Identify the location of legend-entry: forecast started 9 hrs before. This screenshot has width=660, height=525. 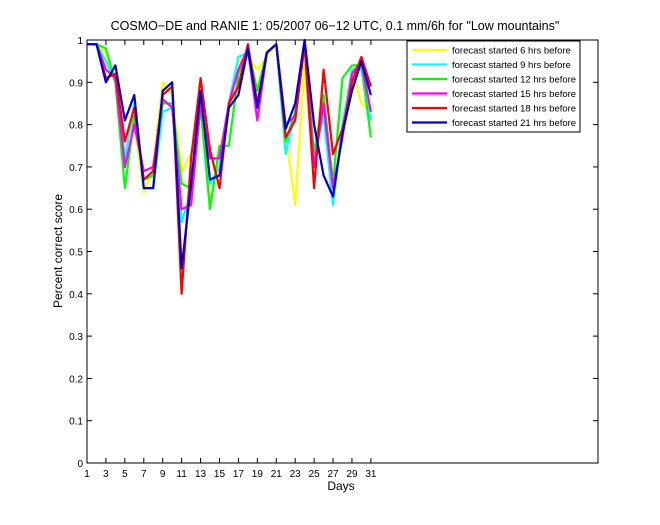
(511, 65).